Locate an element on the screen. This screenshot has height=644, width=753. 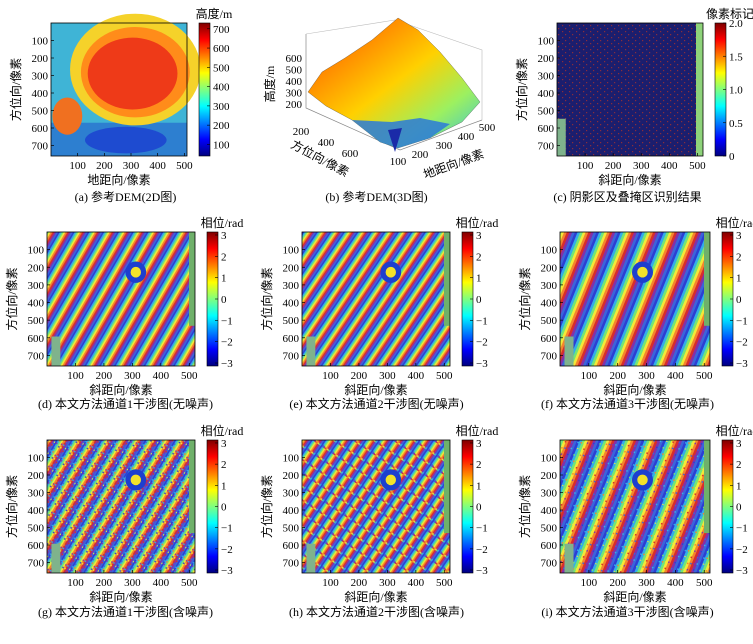
dem-surface-low is located at coordinates (401, 133).